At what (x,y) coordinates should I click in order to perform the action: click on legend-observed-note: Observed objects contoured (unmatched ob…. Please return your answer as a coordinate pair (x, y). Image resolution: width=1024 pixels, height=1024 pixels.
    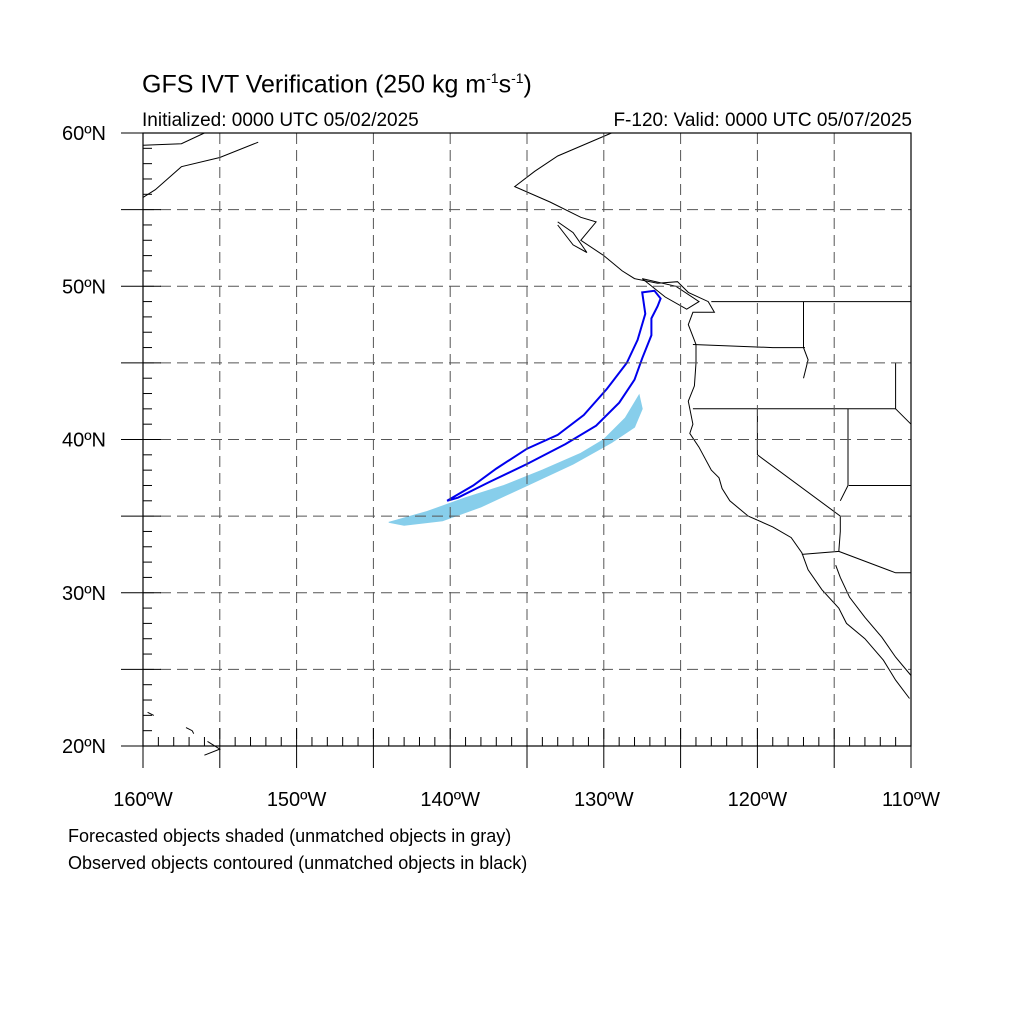
    Looking at the image, I should click on (298, 863).